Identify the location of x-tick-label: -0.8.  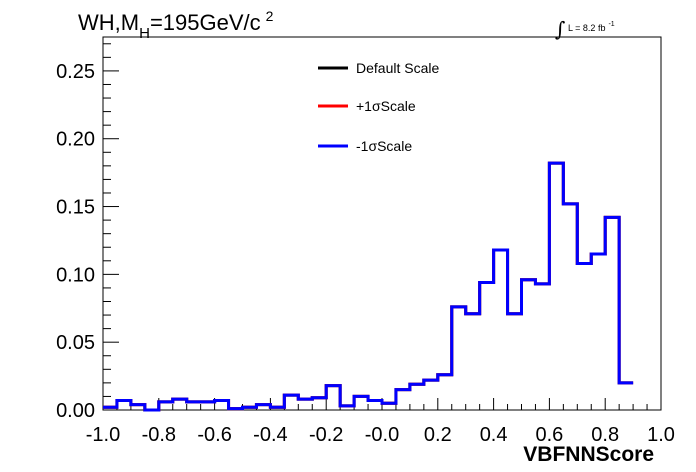
(159, 435).